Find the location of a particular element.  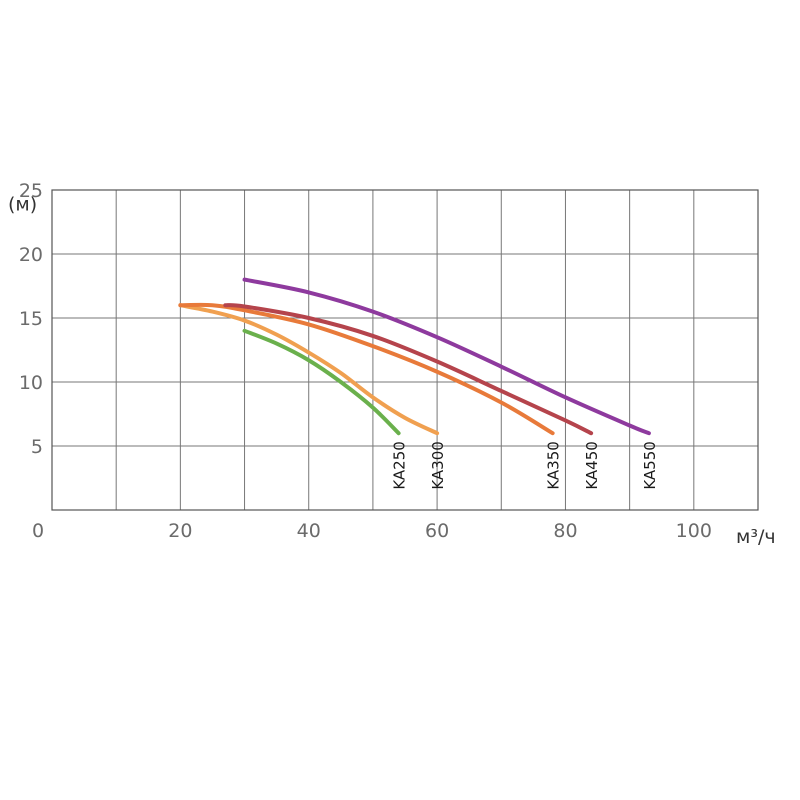

series-line-ka250 is located at coordinates (321, 382).